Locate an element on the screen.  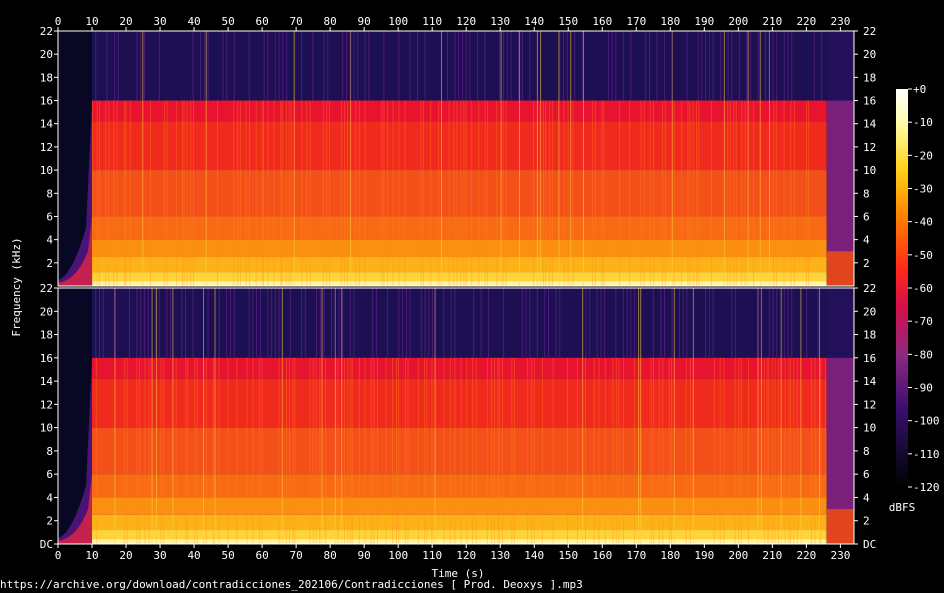
colorbar-bar is located at coordinates (902, 288).